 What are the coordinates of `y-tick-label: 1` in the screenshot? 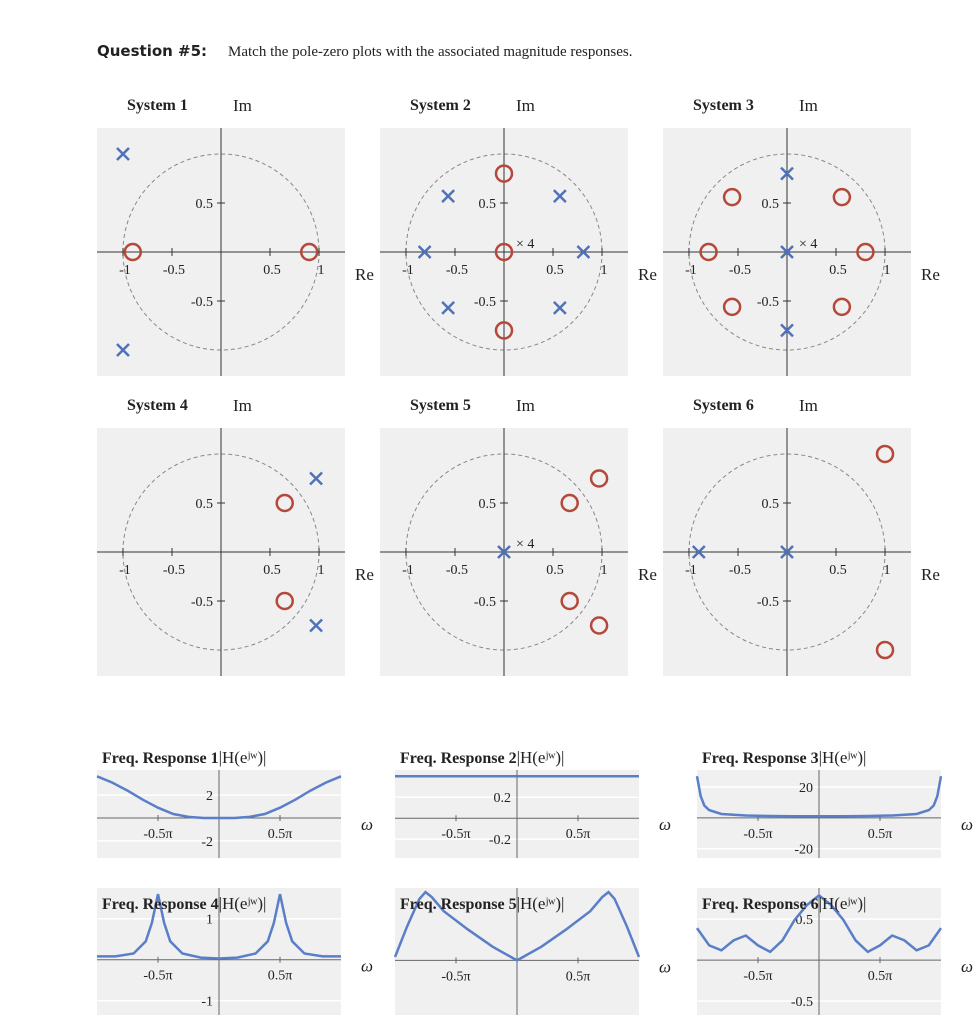 It's located at (209, 920).